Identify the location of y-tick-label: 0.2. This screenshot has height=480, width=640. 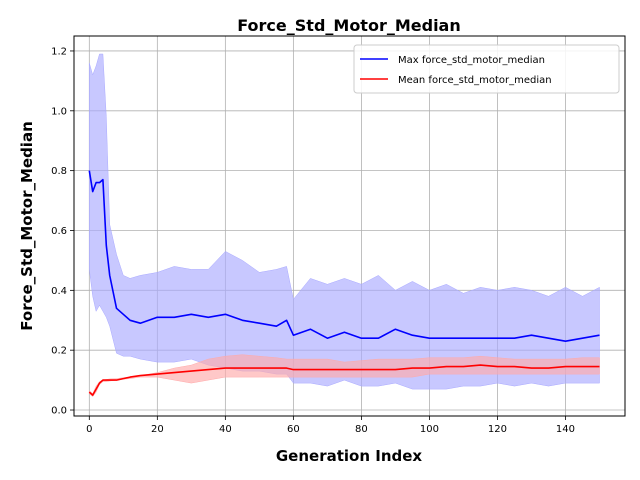
(59, 351).